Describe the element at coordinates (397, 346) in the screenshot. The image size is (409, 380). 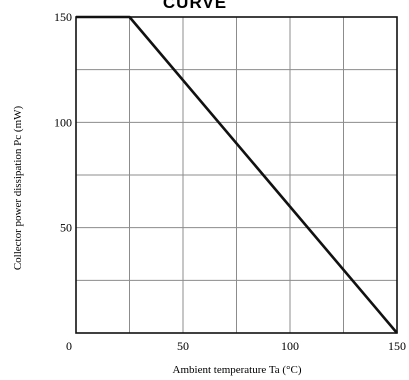
I see `x-tick-label: 150` at that location.